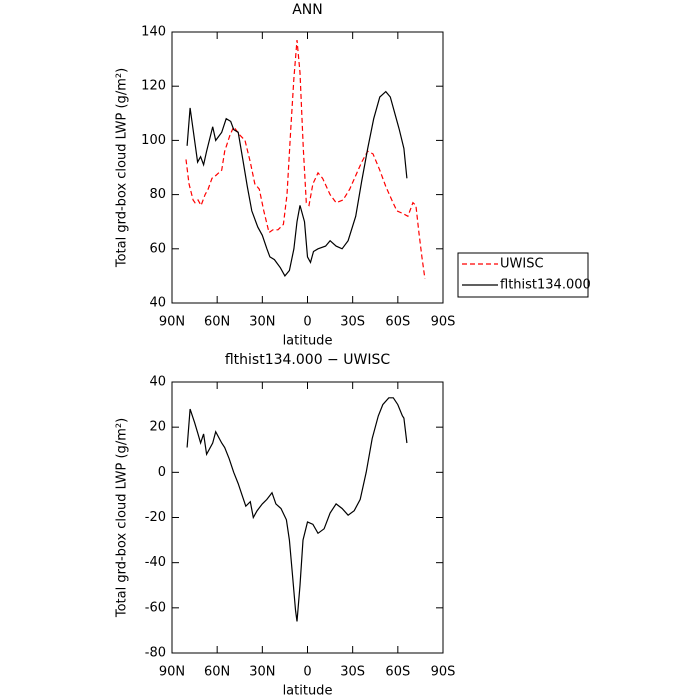  What do you see at coordinates (523, 275) in the screenshot?
I see `legend-box` at bounding box center [523, 275].